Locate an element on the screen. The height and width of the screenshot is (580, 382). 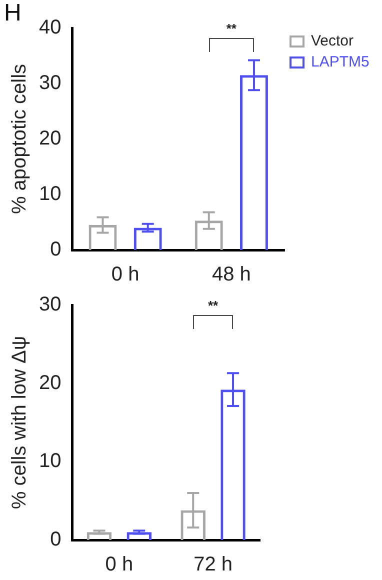
text: H is located at coordinates (13, 13).